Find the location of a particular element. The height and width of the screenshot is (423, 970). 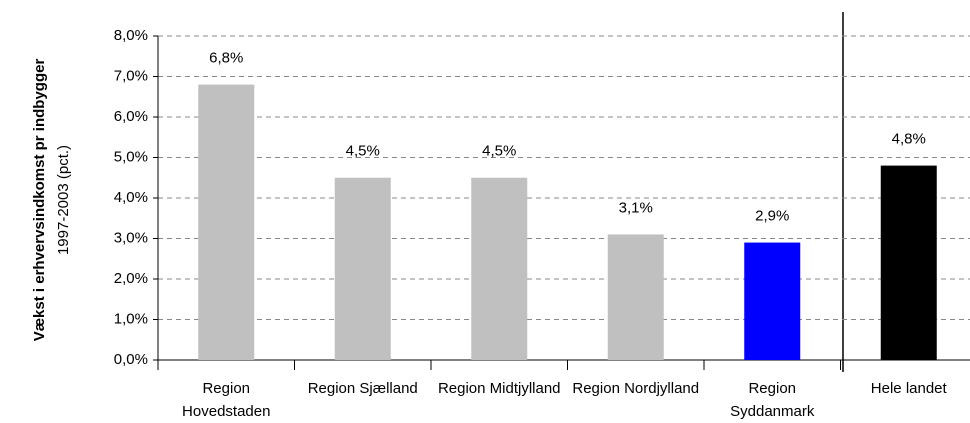

y-tick-label: 3,0% is located at coordinates (131, 237).